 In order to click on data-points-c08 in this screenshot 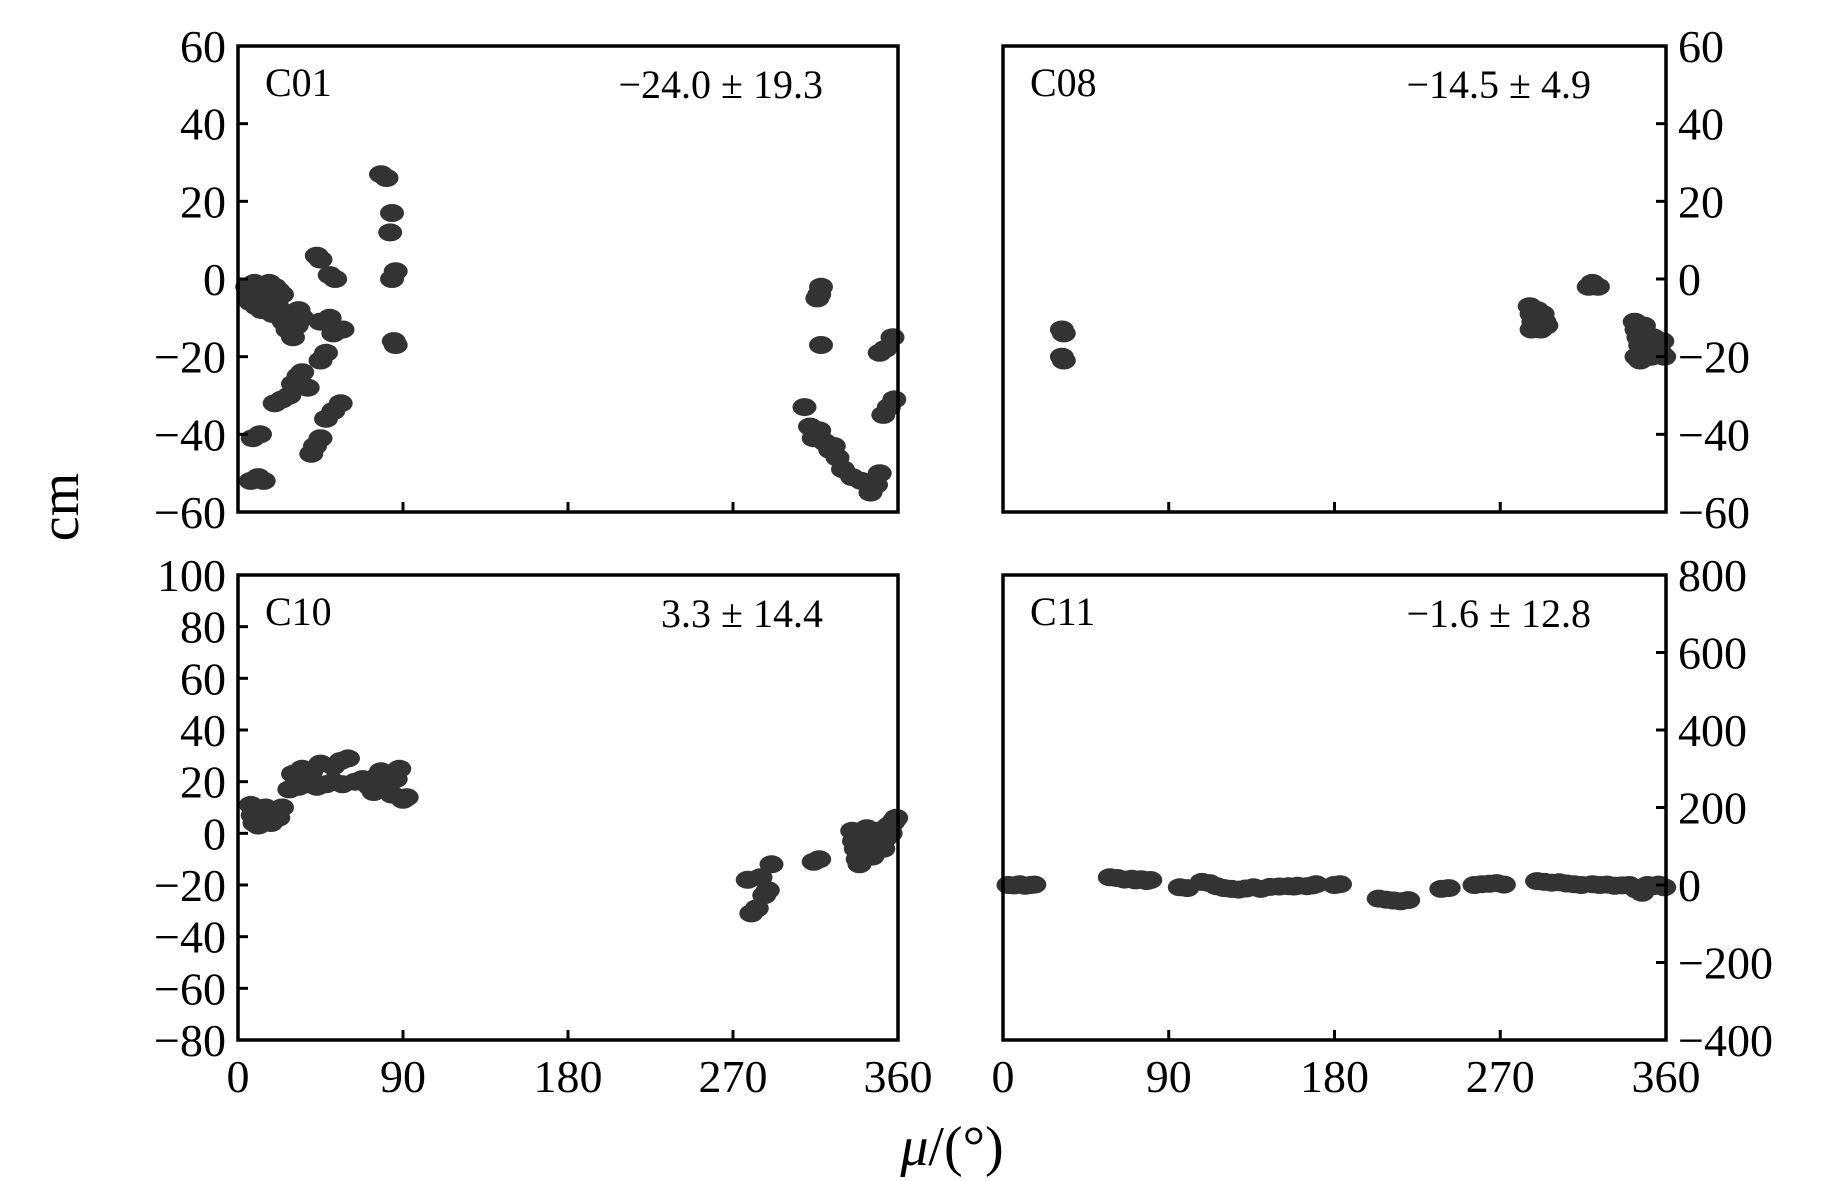, I will do `click(1363, 321)`.